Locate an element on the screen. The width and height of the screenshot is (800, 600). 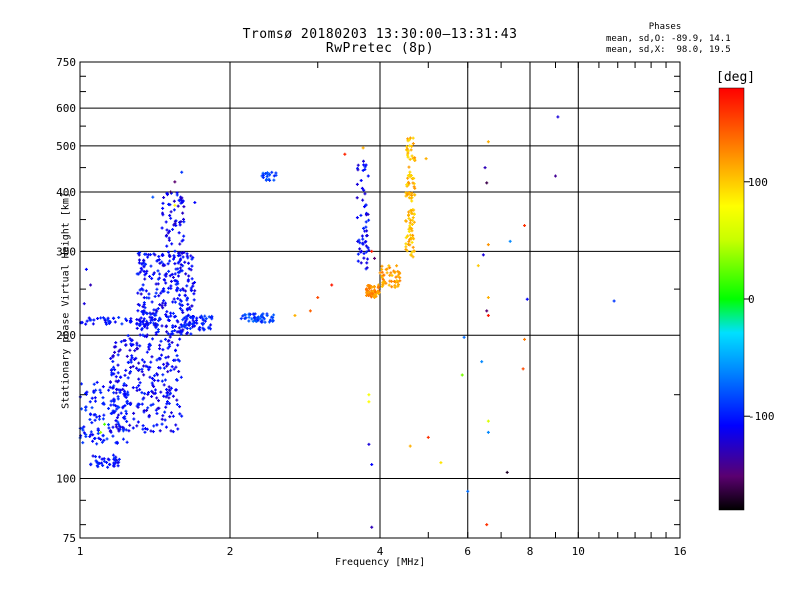
chart-subtitle: RwPretec (8p) is located at coordinates (380, 48).